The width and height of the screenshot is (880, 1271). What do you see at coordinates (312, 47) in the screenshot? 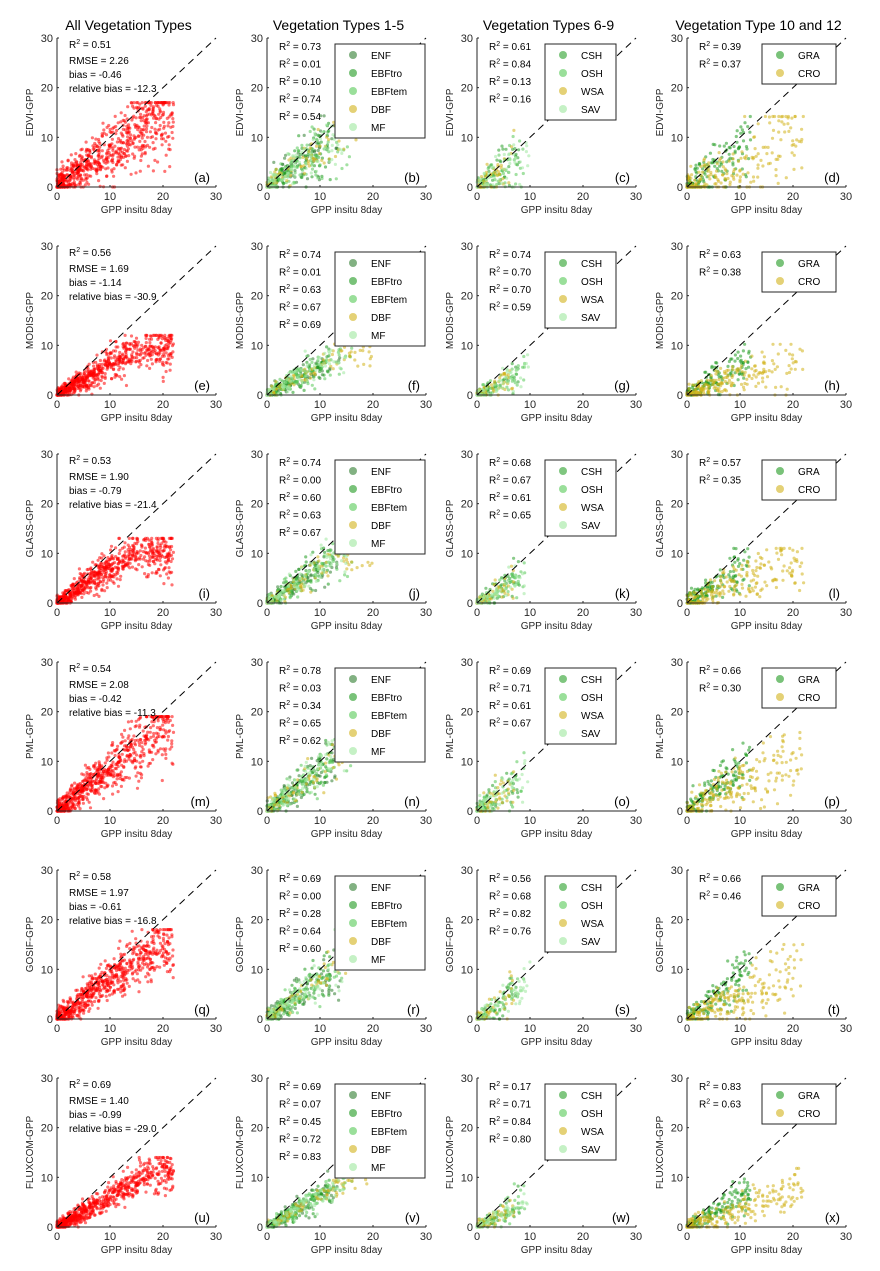
I see `r2-value: 0.73` at bounding box center [312, 47].